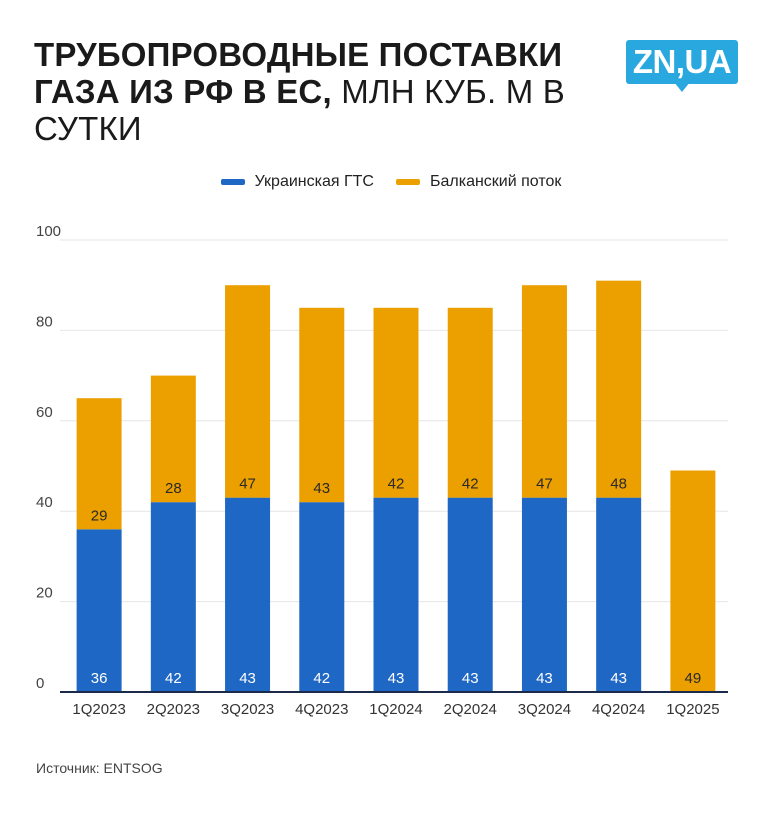 This screenshot has height=824, width=782. I want to click on zn-ua-logo: ZN,UA, so click(682, 66).